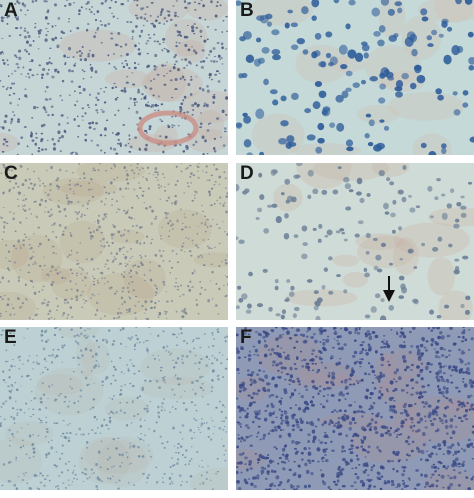 The height and width of the screenshot is (498, 474). I want to click on tissue-patch, so click(78, 333).